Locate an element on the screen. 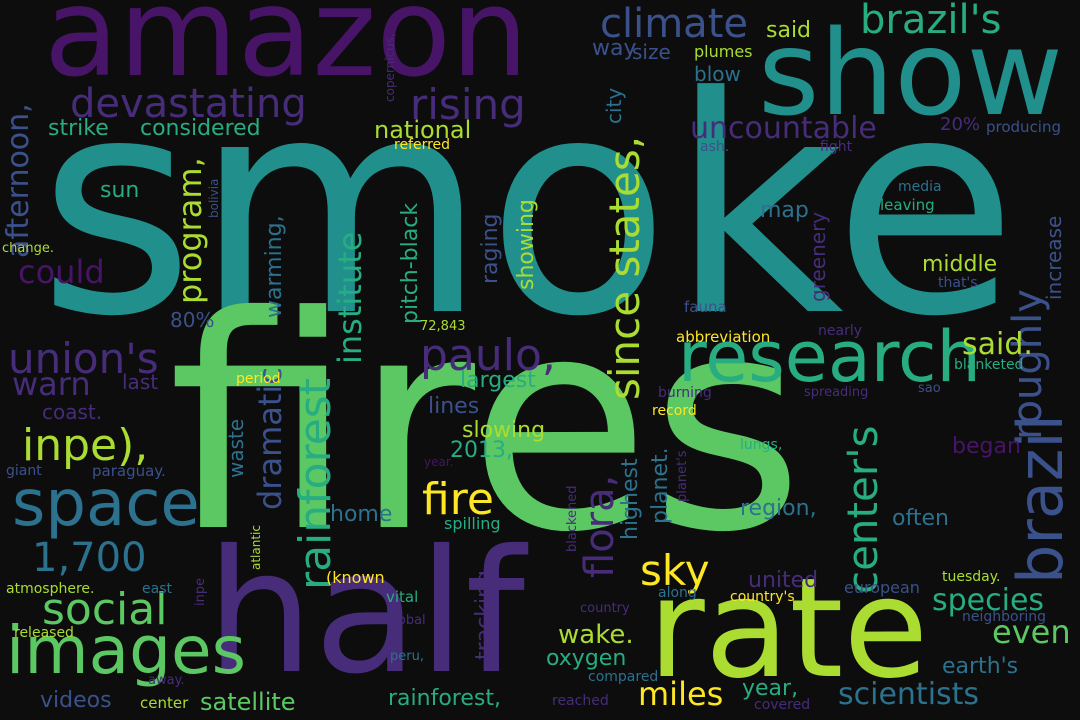 This screenshot has height=720, width=1080. word-united: united is located at coordinates (783, 580).